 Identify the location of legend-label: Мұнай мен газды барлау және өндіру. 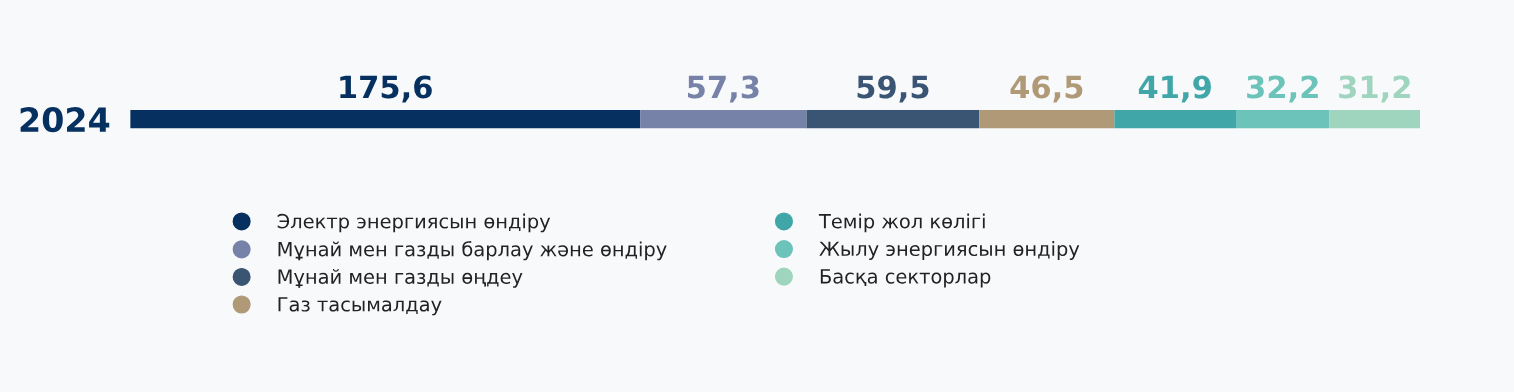
(472, 251).